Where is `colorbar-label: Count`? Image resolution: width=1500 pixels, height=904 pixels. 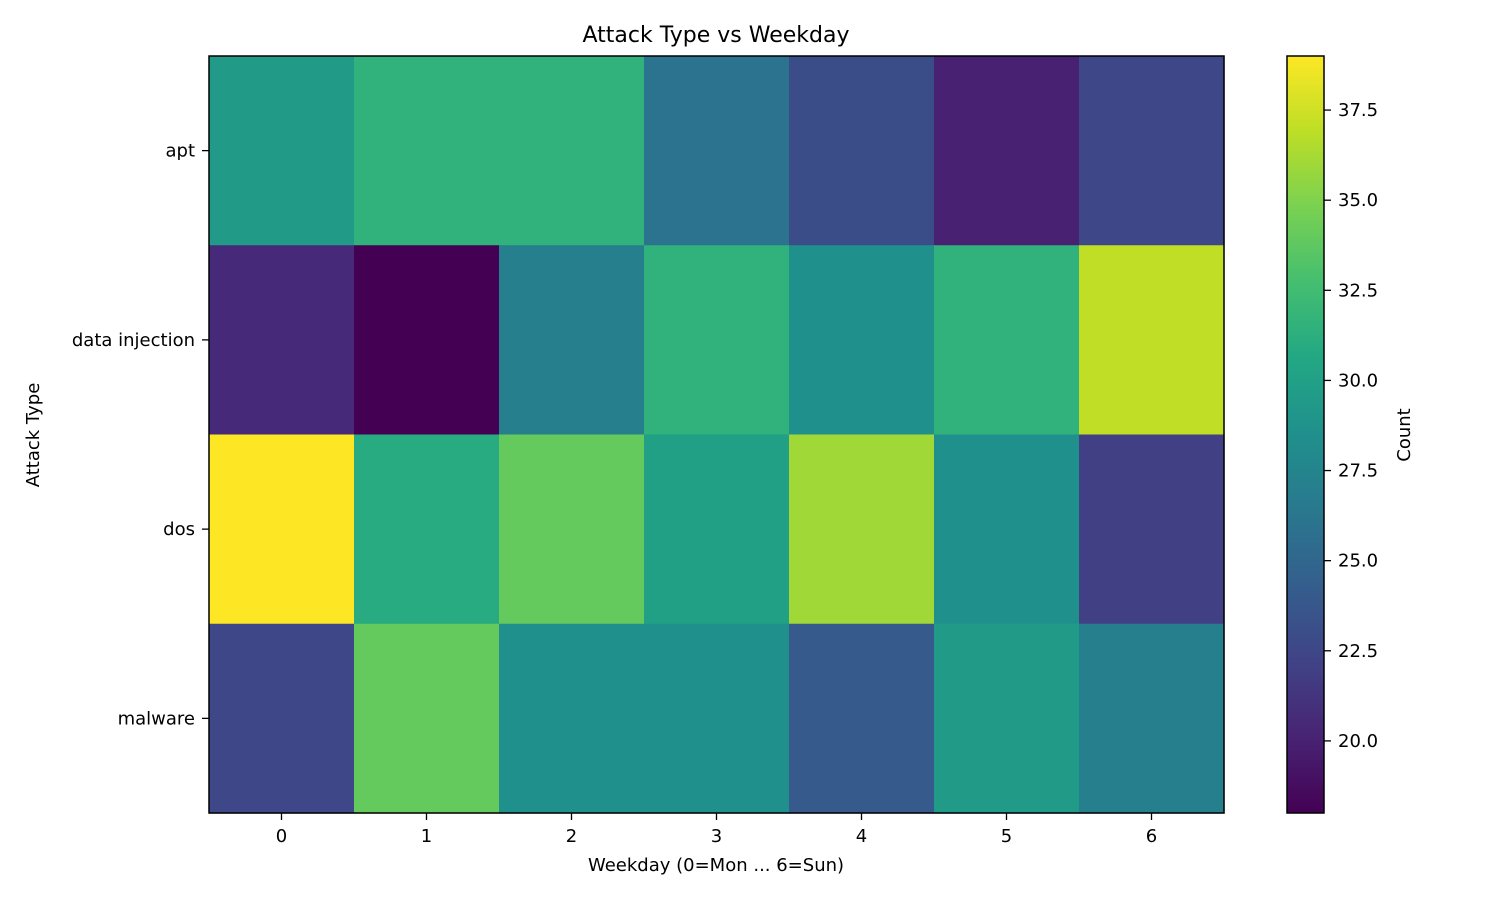 colorbar-label: Count is located at coordinates (1404, 434).